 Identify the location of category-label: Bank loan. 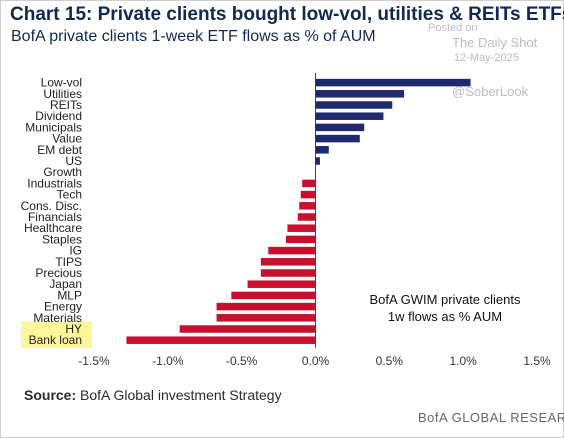
(55, 340).